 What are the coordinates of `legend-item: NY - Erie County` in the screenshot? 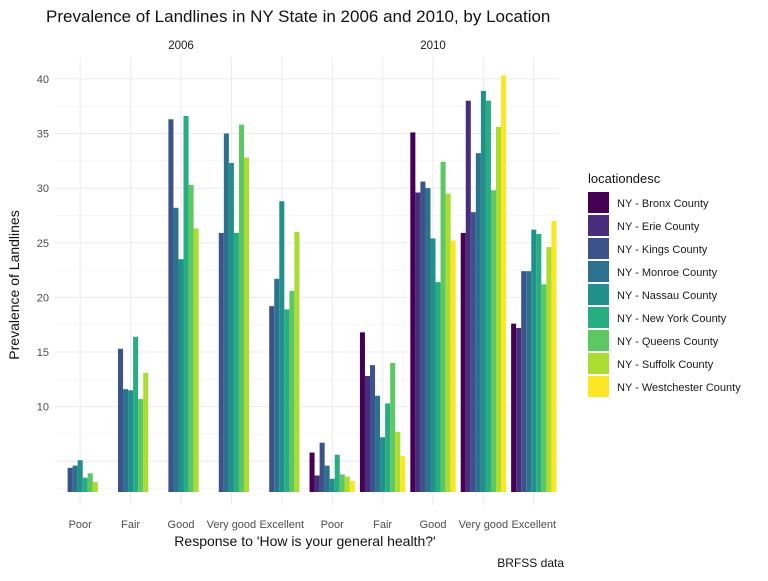 It's located at (644, 225).